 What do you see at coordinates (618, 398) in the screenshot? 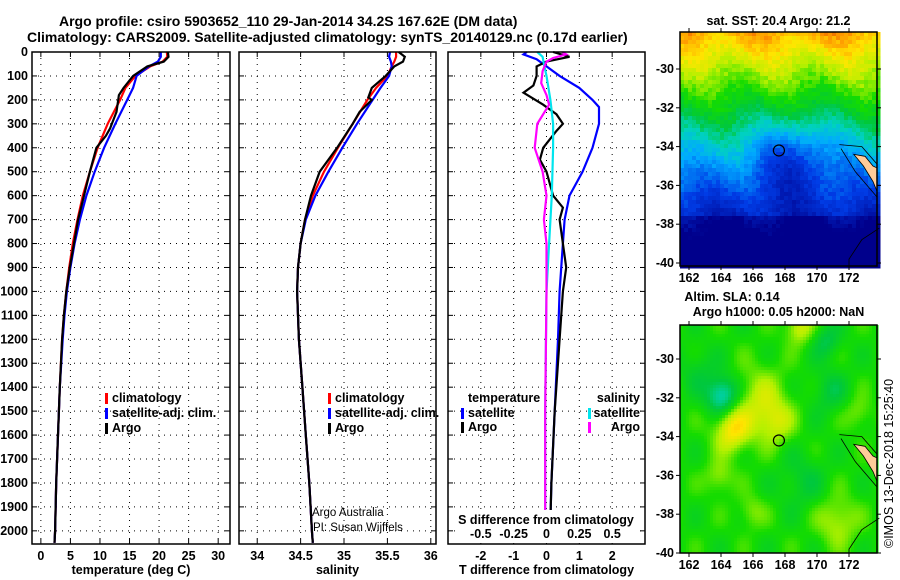
I see `legend-title: salinity` at bounding box center [618, 398].